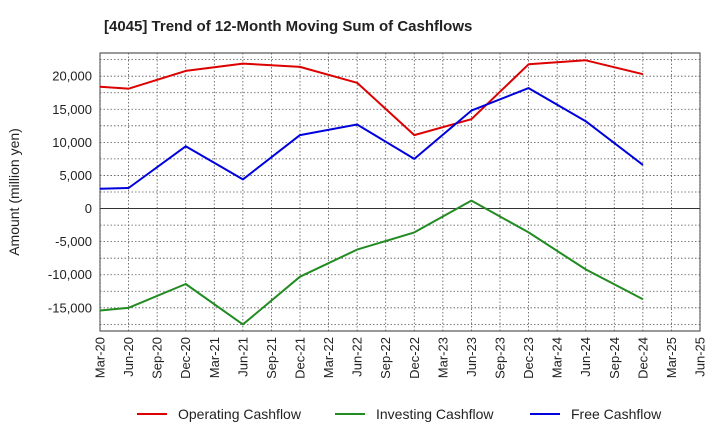 The height and width of the screenshot is (440, 720). Describe the element at coordinates (371, 98) in the screenshot. I see `operating-cashflow-line` at that location.